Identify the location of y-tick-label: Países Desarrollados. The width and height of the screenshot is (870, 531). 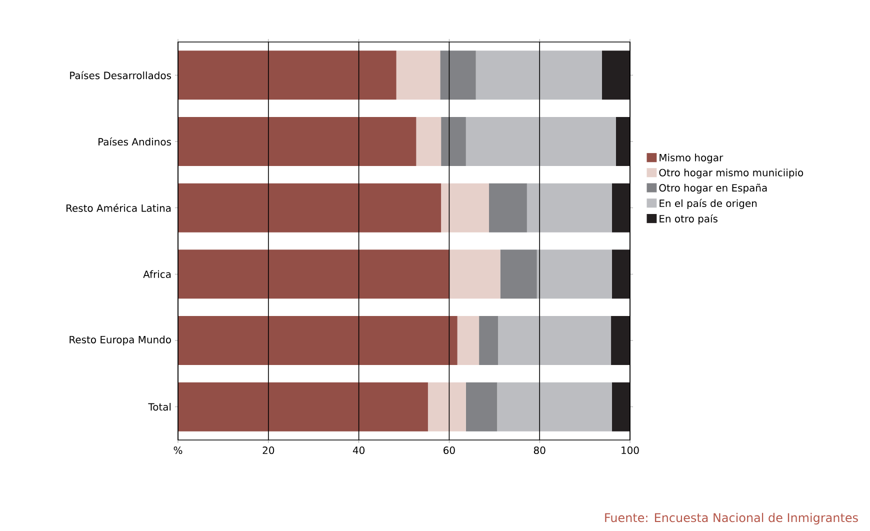
(121, 75).